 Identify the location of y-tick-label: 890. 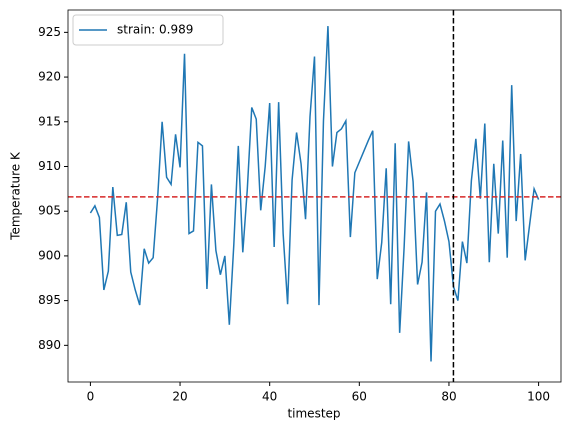
(49, 345).